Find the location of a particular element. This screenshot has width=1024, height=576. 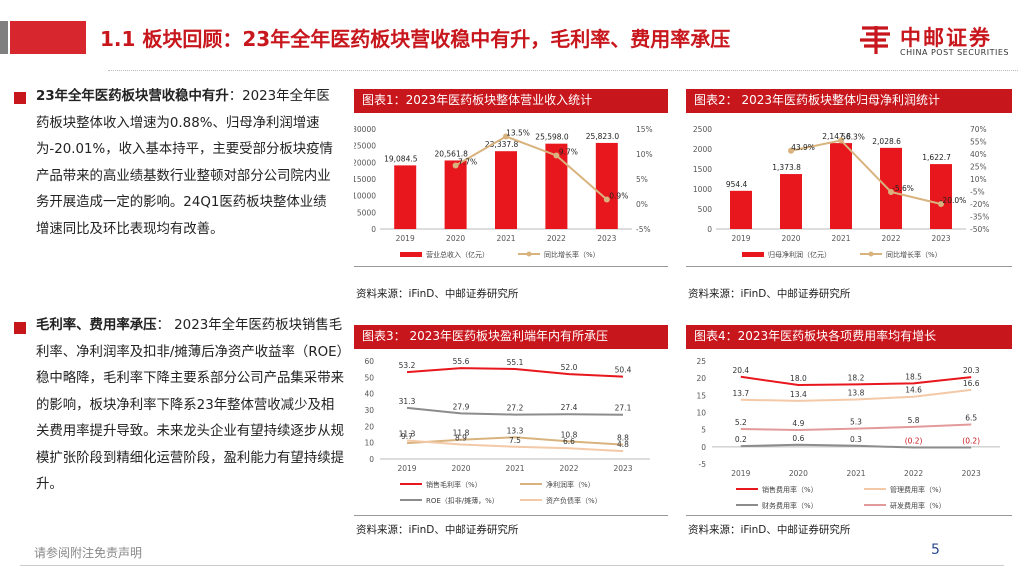

chart-2-bar-label: 2,147.8 is located at coordinates (836, 136).